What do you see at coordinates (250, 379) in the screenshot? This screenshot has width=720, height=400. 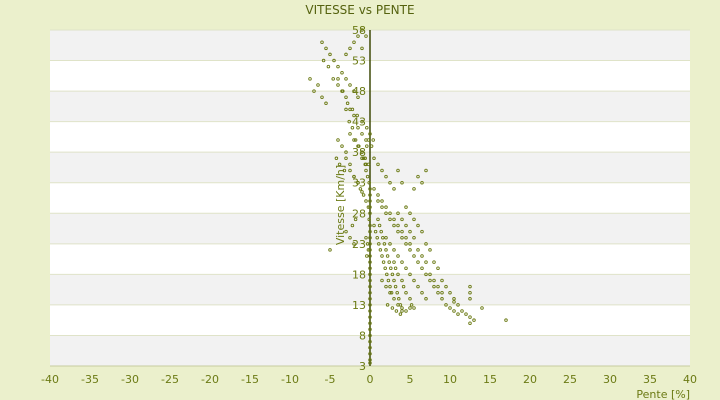 I see `x-tick-label: -15` at bounding box center [250, 379].